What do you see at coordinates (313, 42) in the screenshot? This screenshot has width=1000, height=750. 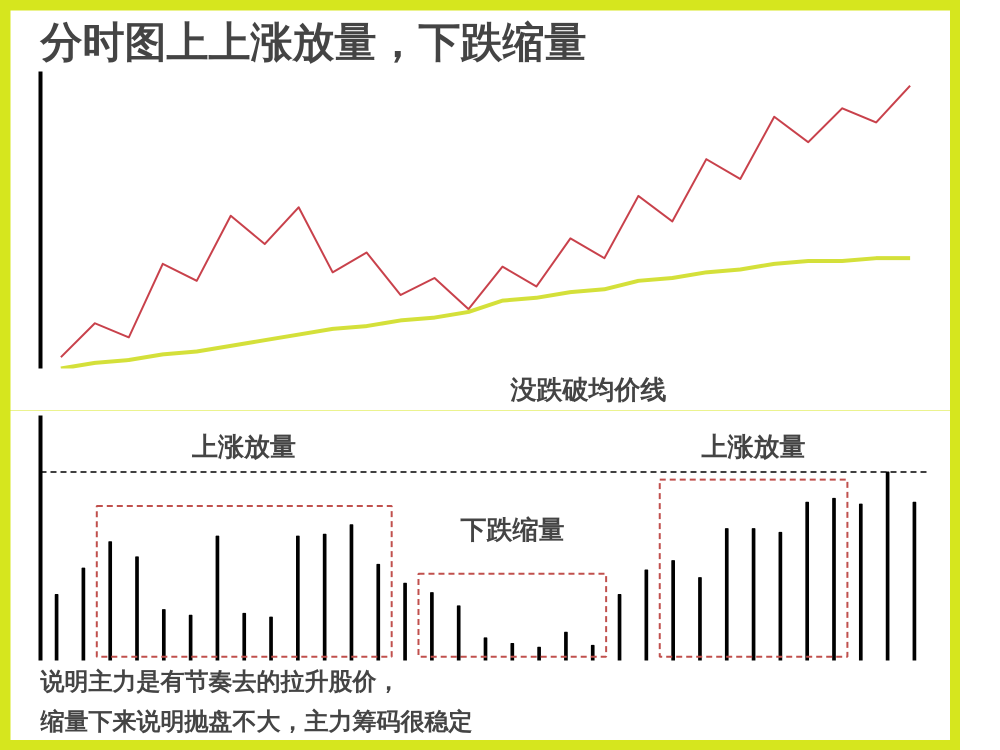 I see `chart-title: 分时图上上涨放量，下跌缩量` at bounding box center [313, 42].